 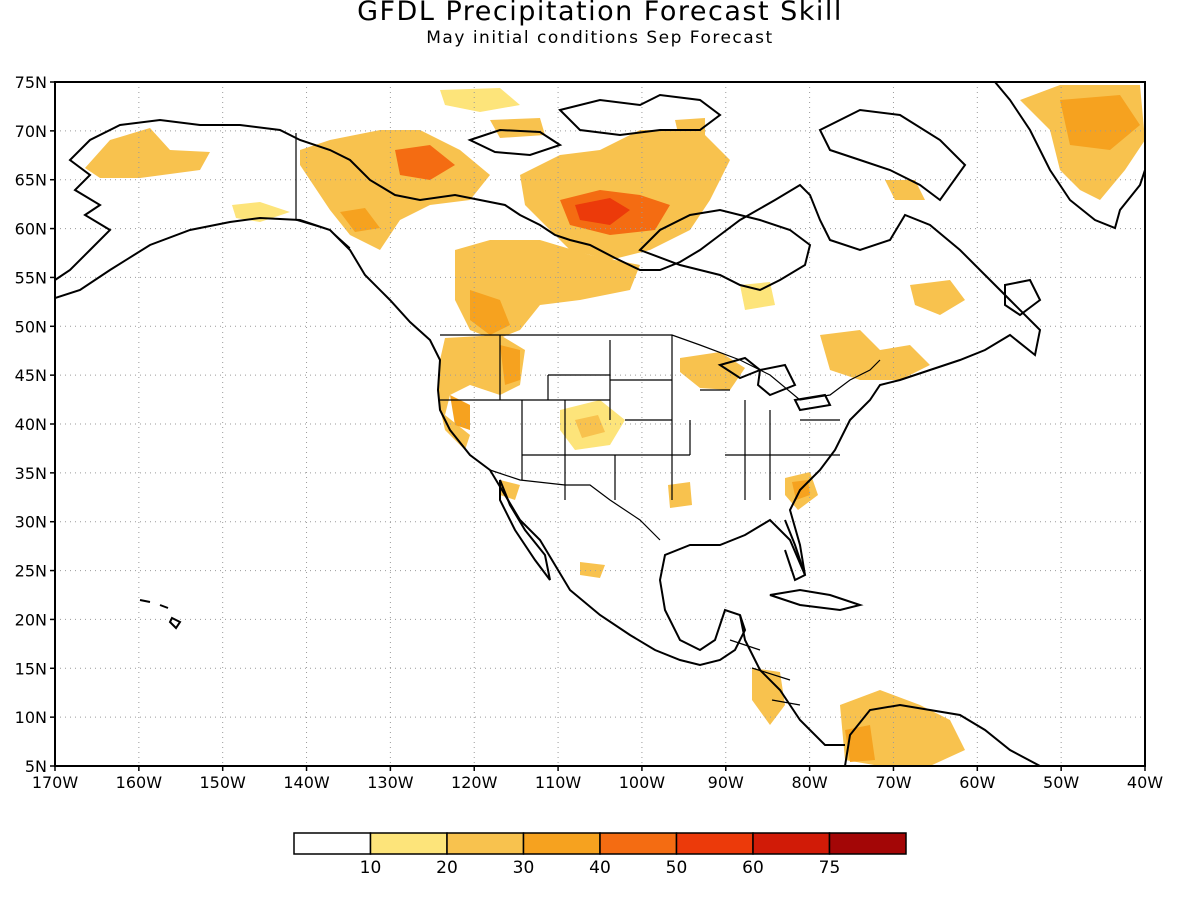 I want to click on border-us-states, so click(x=640, y=417).